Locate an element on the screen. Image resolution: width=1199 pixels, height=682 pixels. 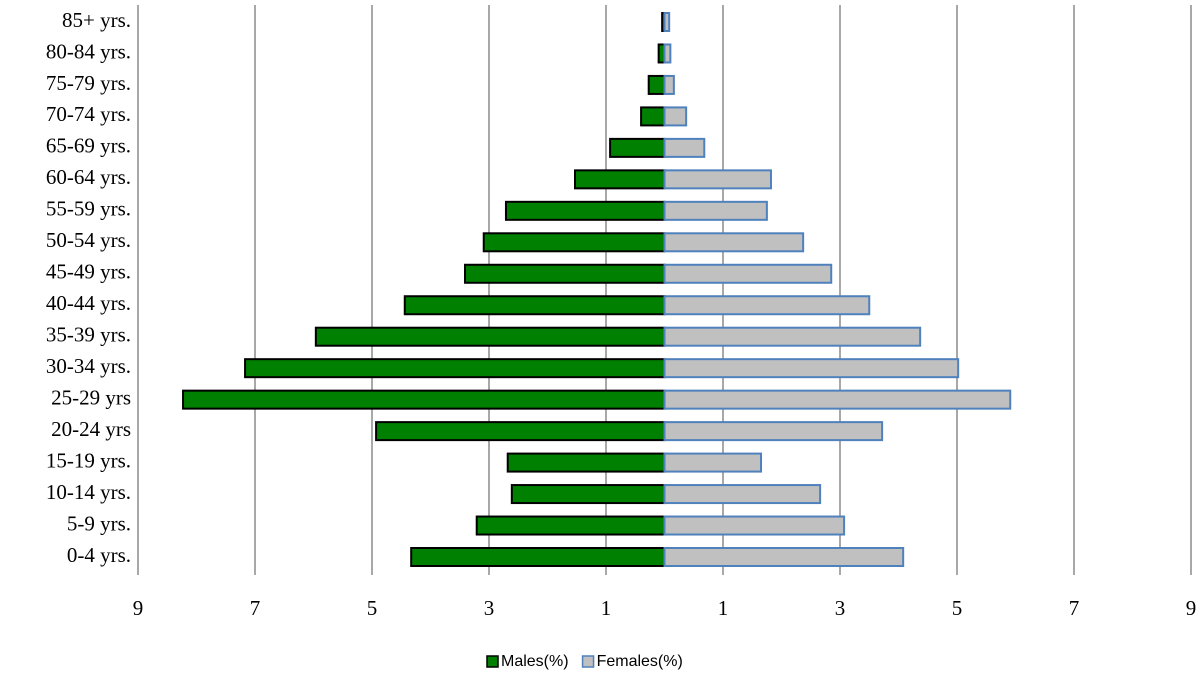
y-tick-label: 5-9 yrs. is located at coordinates (99, 523).